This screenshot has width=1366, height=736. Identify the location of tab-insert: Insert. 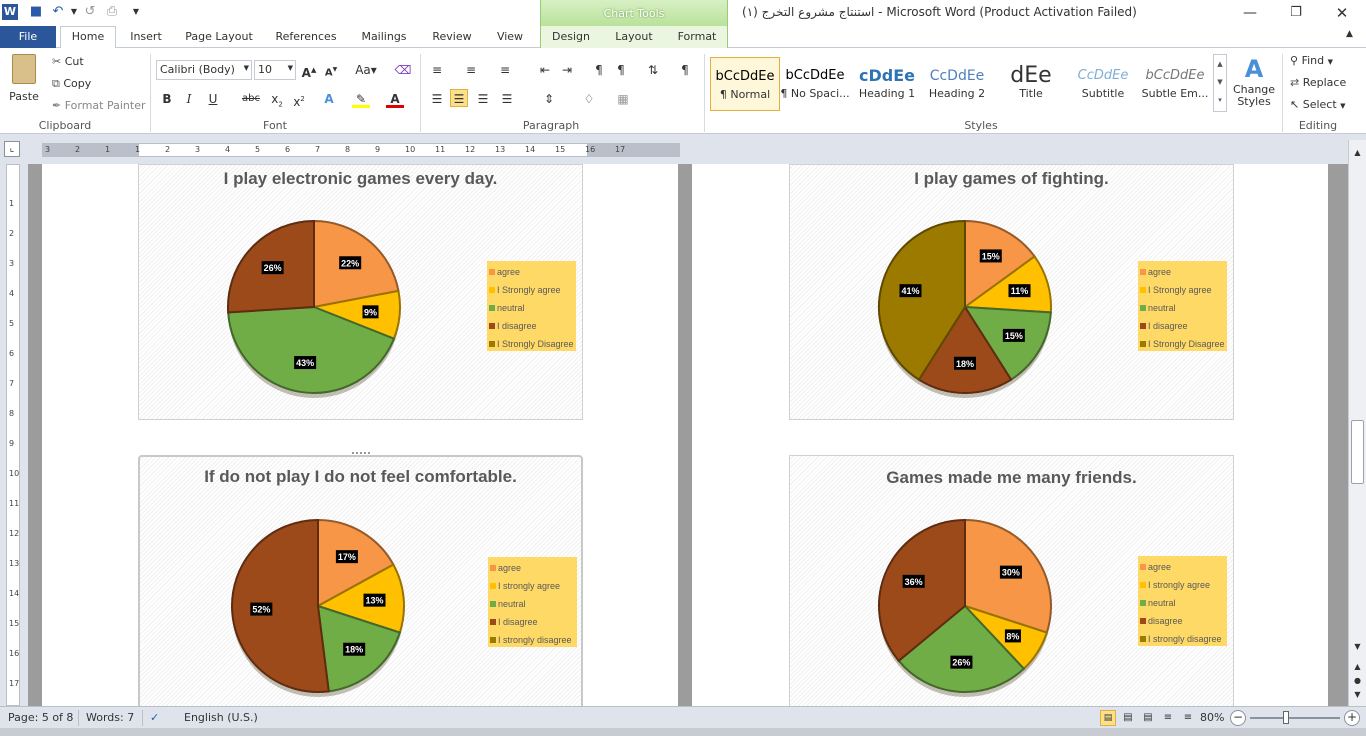
(146, 36).